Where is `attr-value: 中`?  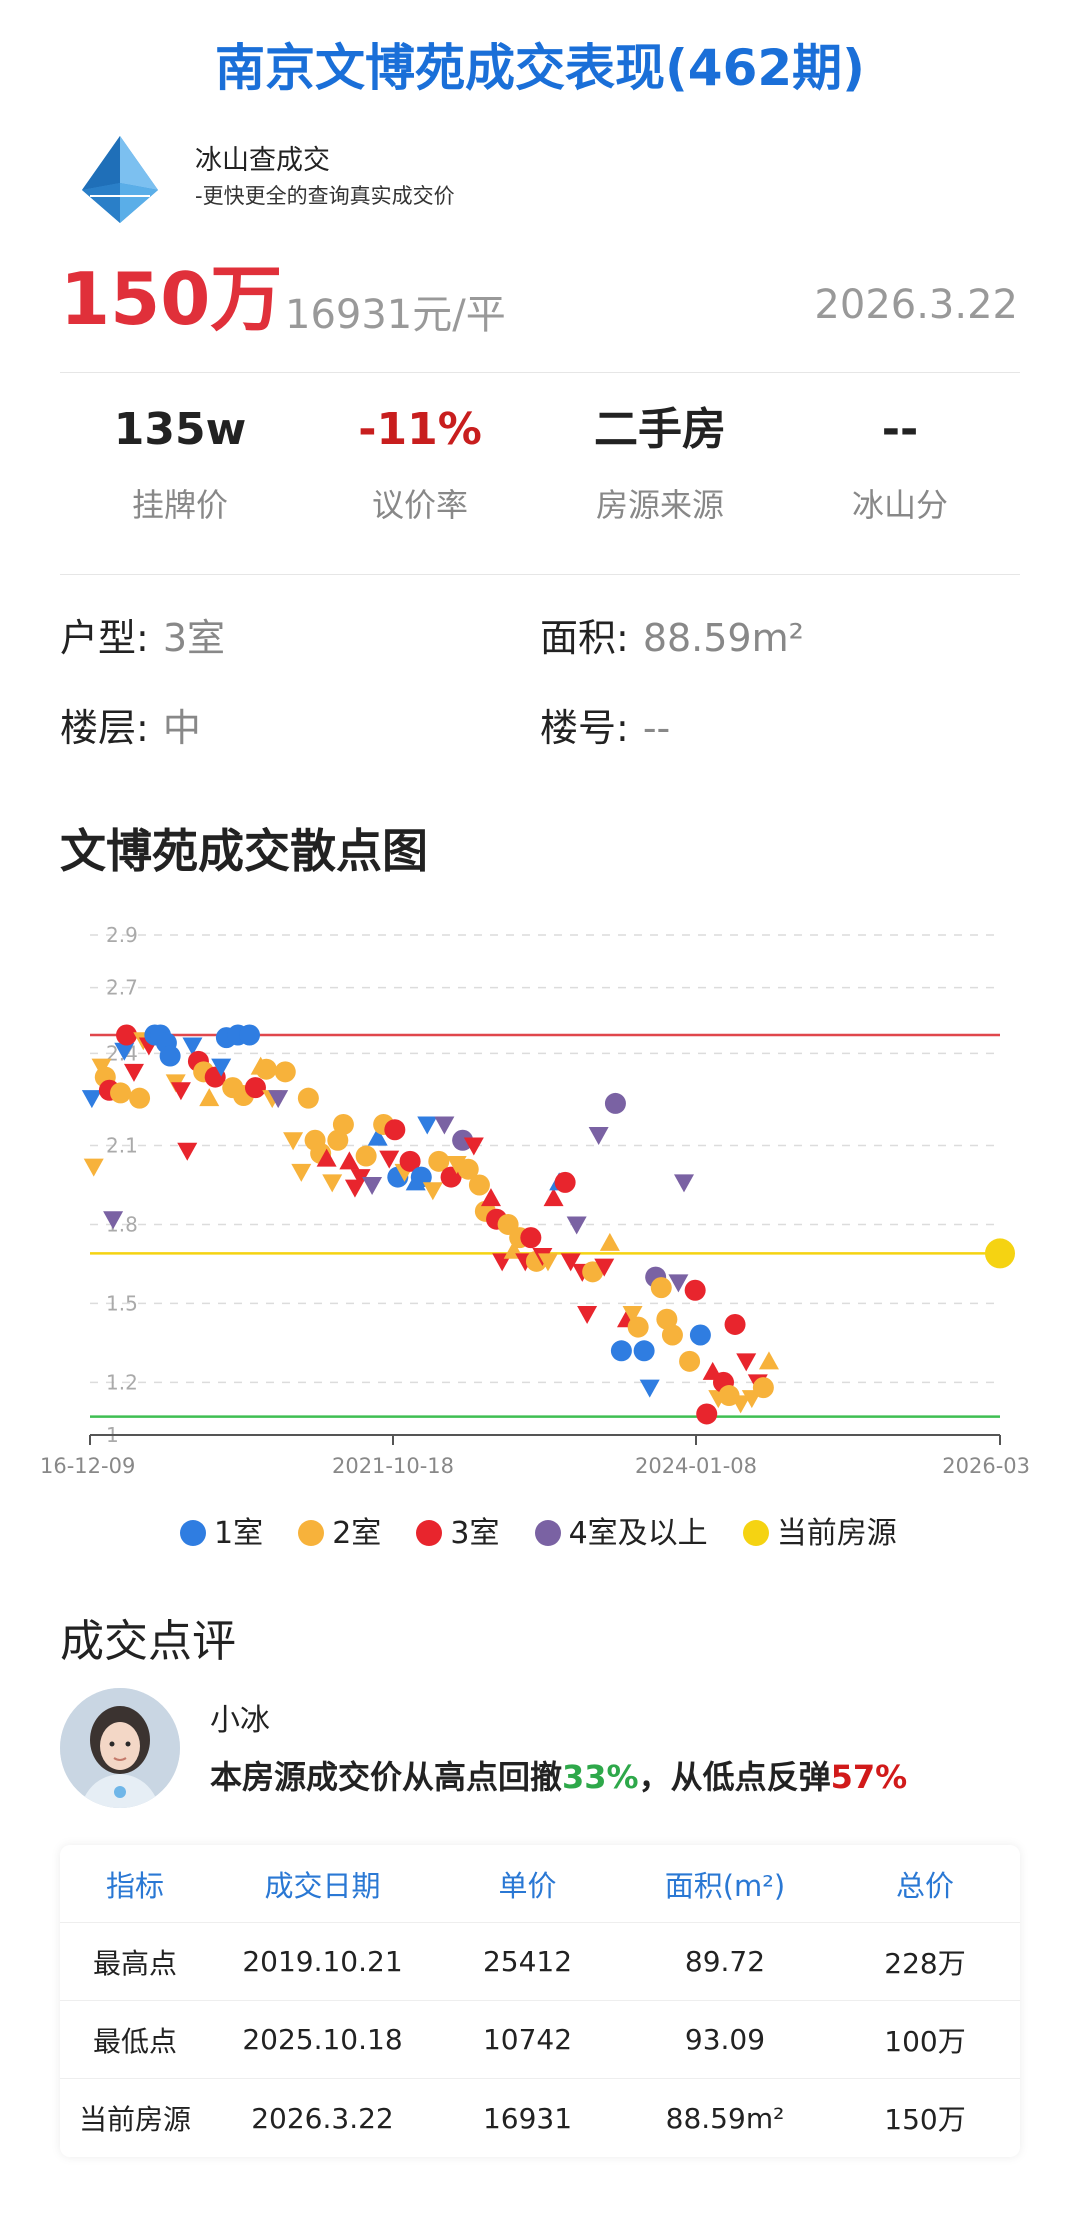 attr-value: 中 is located at coordinates (181, 728).